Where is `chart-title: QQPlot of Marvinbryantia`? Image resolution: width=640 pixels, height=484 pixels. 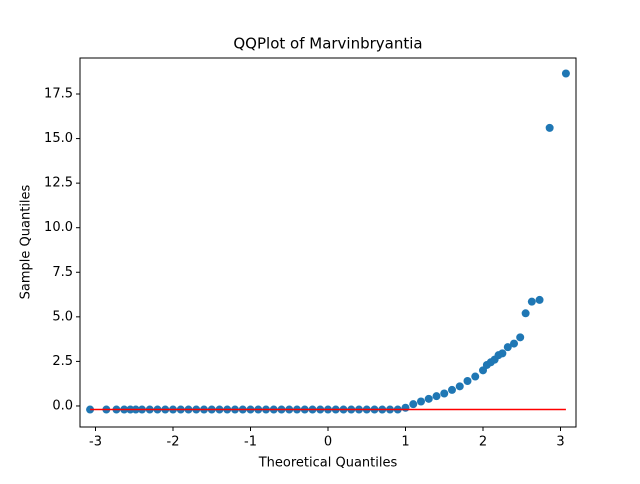
chart-title: QQPlot of Marvinbryantia is located at coordinates (327, 44).